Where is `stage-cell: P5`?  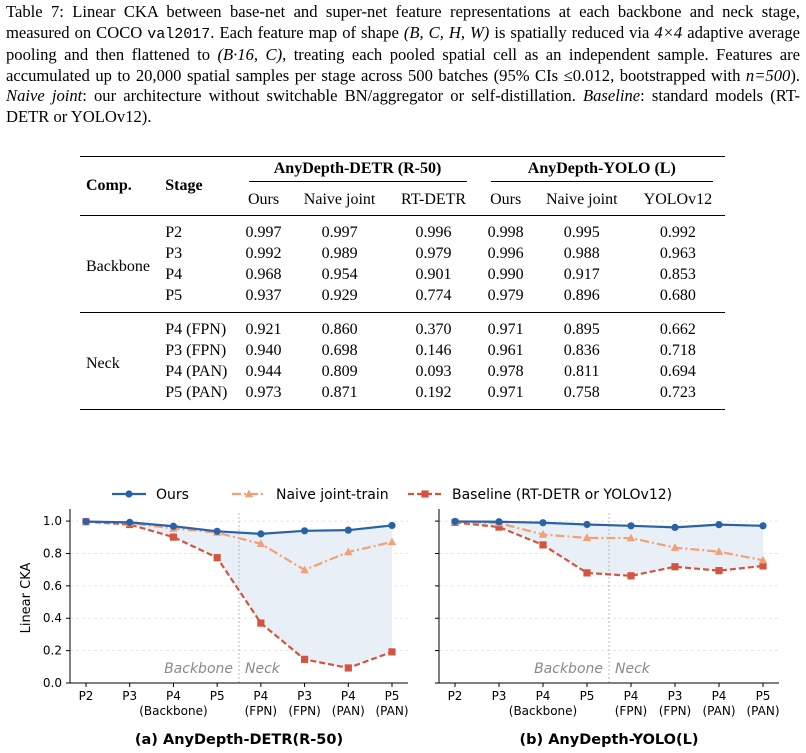 stage-cell: P5 is located at coordinates (174, 295).